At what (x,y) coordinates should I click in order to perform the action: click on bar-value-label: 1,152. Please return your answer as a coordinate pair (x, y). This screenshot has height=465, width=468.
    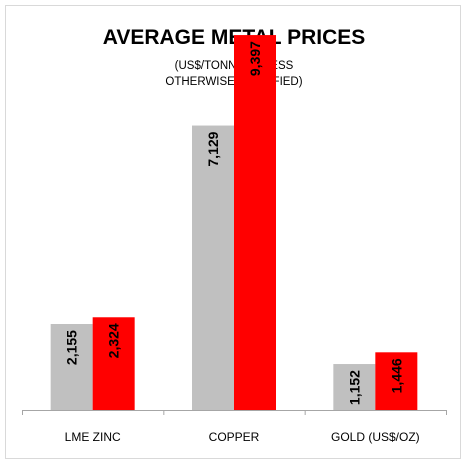
    Looking at the image, I should click on (354, 387).